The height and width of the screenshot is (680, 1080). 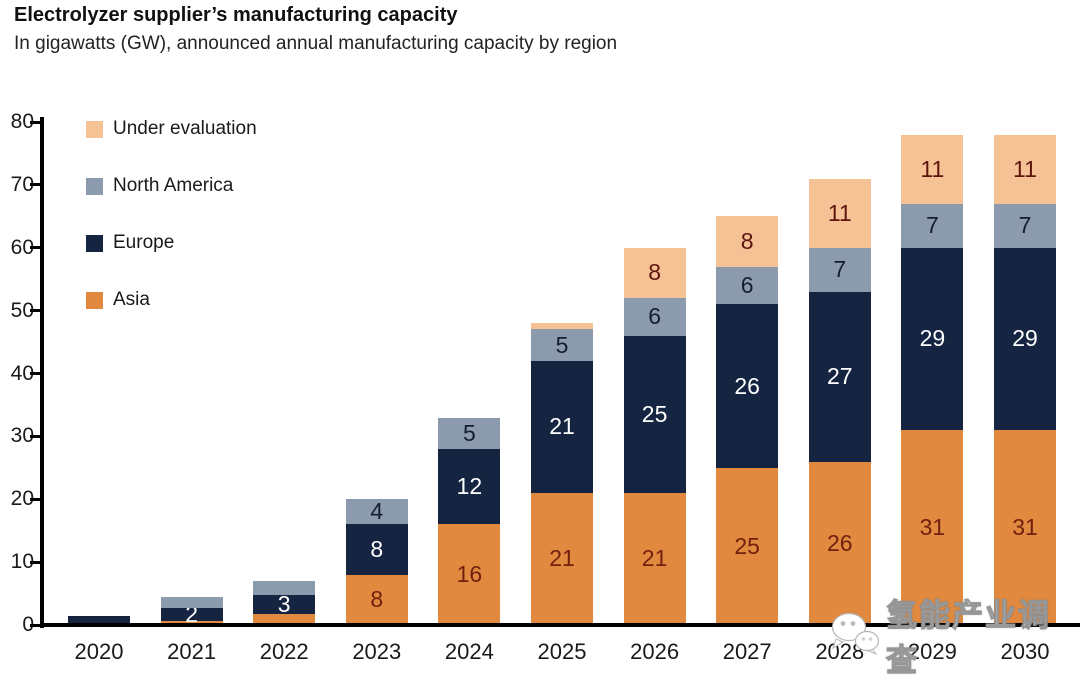 I want to click on bar-segment-europe-2026: 25, so click(x=654, y=414).